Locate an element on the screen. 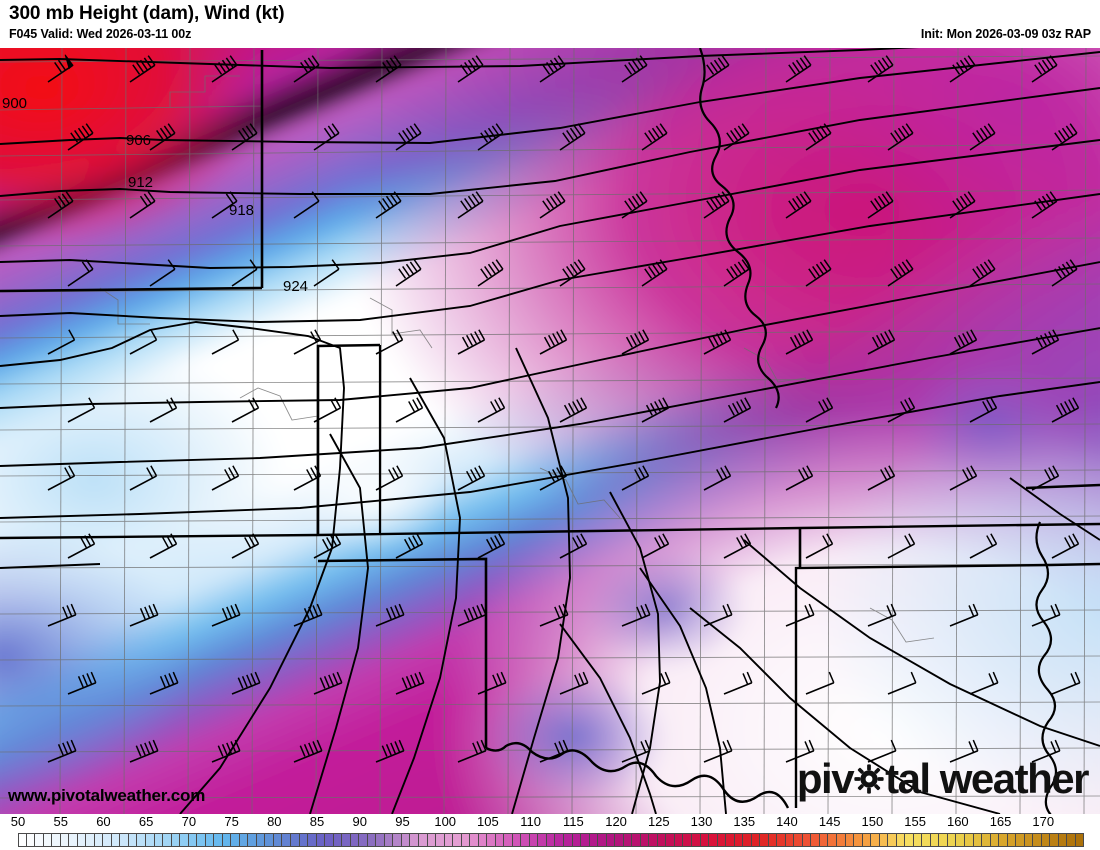 This screenshot has width=1100, height=850. colorbar-tick: 130 is located at coordinates (701, 821).